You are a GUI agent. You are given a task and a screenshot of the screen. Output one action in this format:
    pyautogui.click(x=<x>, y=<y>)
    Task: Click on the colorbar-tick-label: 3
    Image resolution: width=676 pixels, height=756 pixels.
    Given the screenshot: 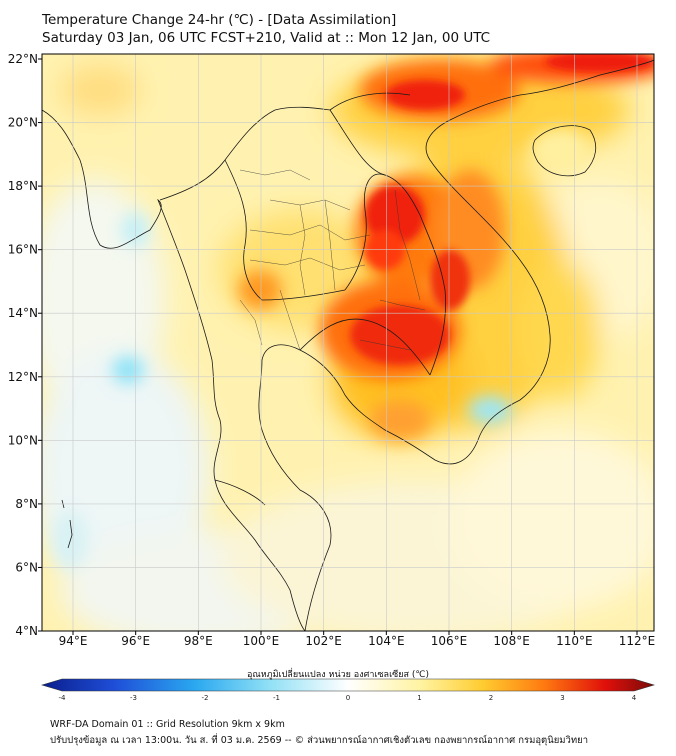 What is the action you would take?
    pyautogui.click(x=562, y=698)
    